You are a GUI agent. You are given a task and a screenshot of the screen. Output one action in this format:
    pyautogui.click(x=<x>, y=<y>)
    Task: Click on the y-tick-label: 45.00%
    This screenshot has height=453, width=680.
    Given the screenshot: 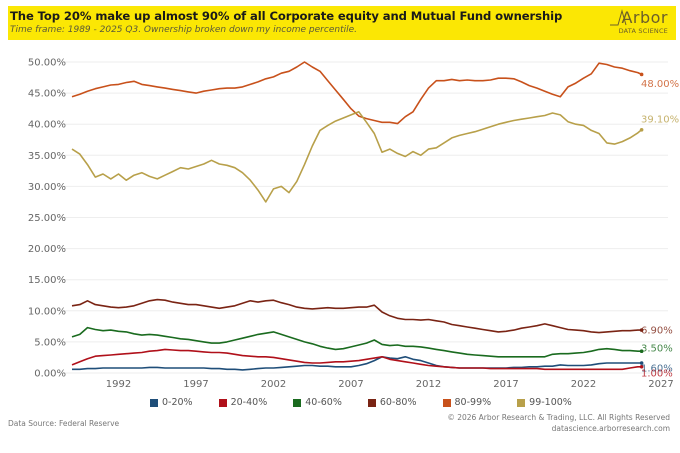 What is the action you would take?
    pyautogui.click(x=47, y=94)
    